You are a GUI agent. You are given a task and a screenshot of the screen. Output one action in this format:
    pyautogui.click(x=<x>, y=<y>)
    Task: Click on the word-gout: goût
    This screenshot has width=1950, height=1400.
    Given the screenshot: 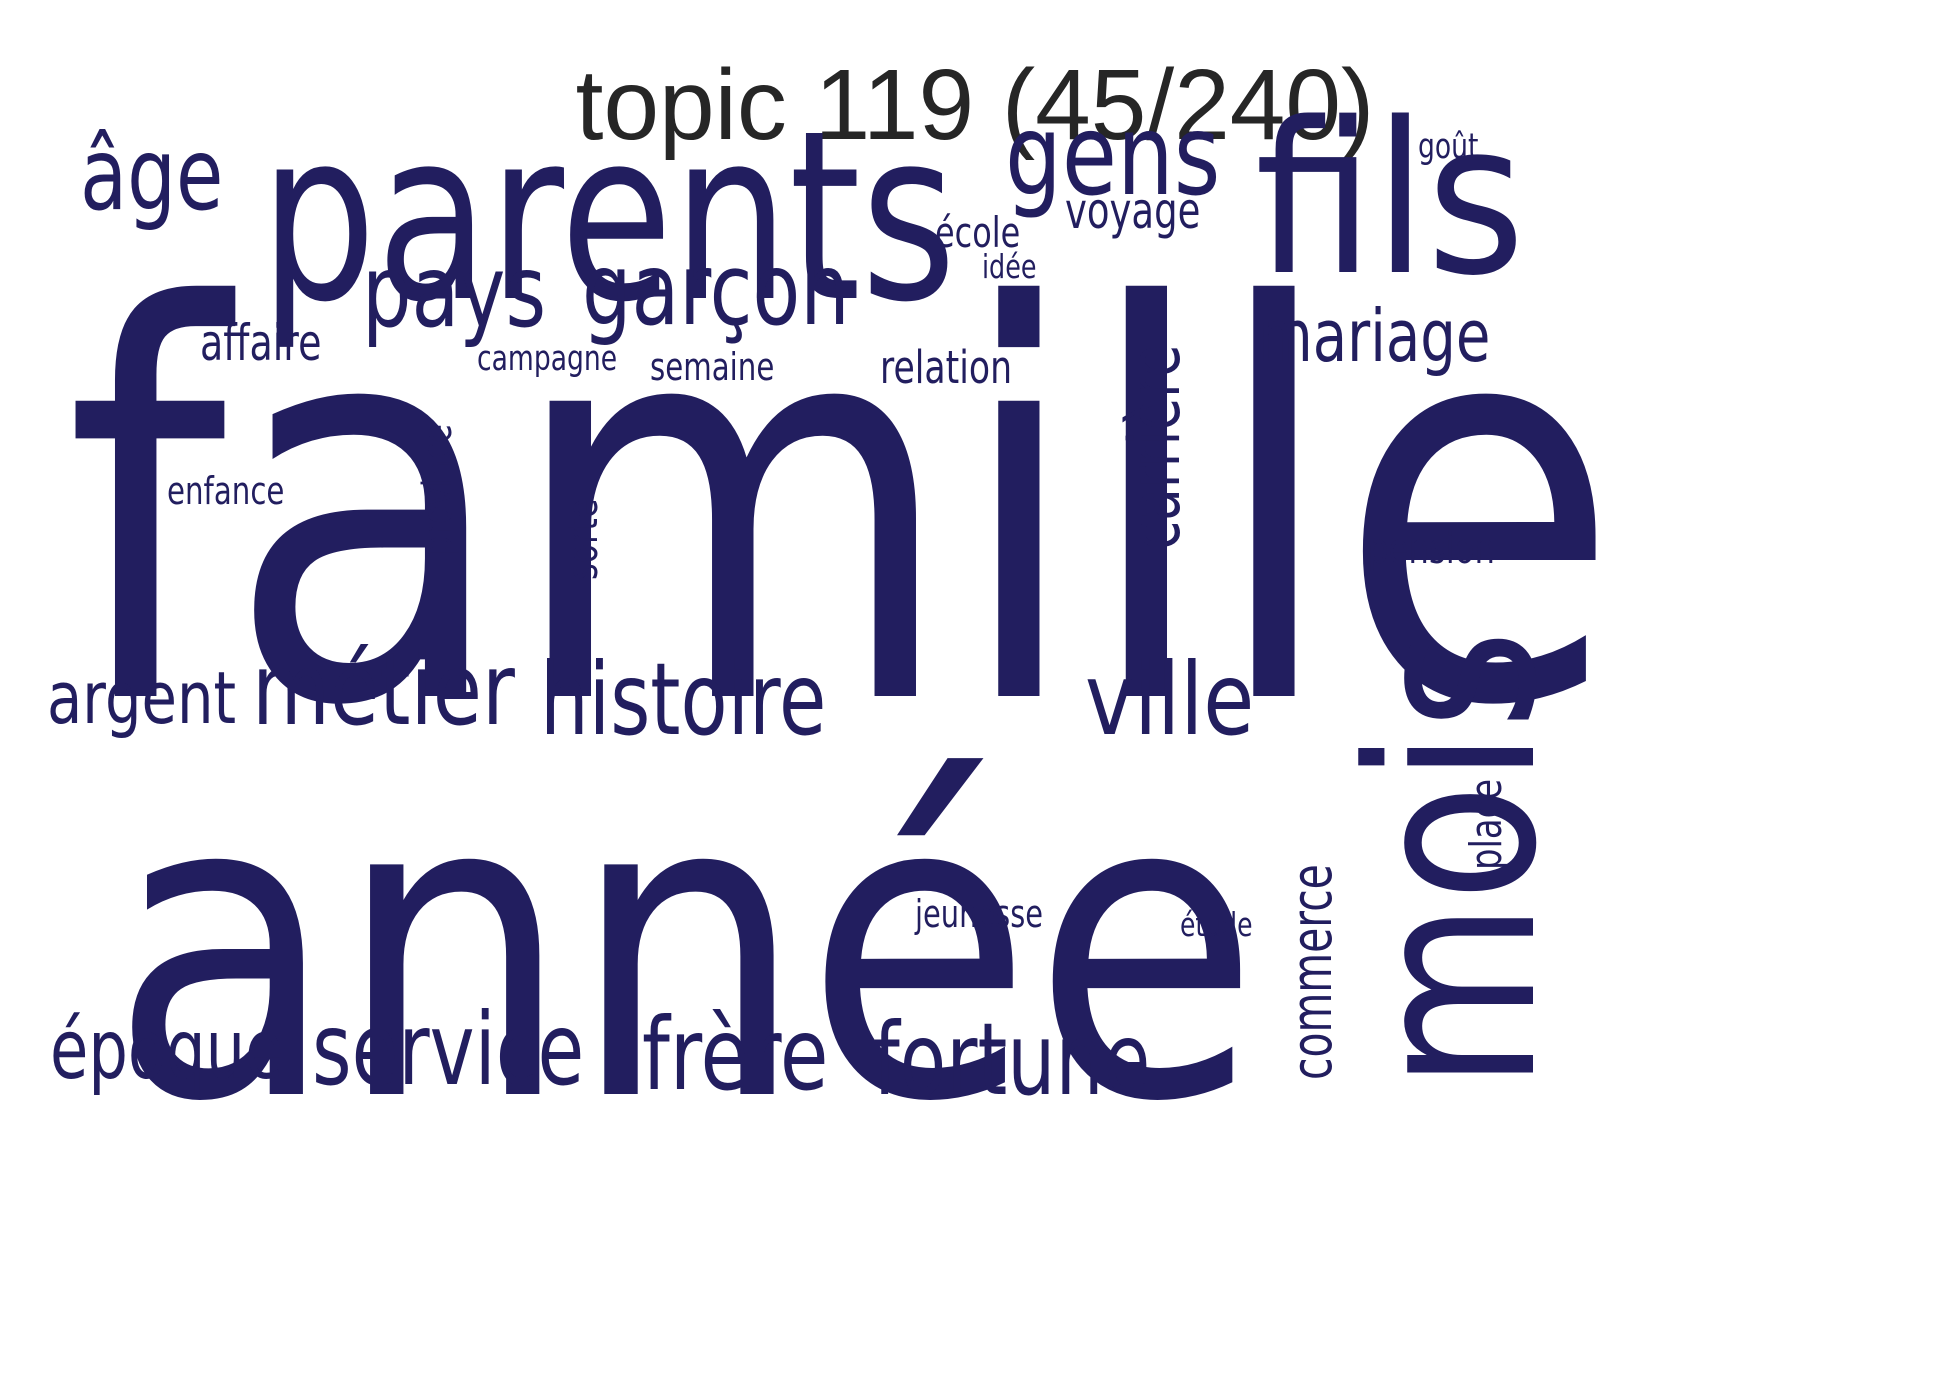 What is the action you would take?
    pyautogui.click(x=1448, y=147)
    